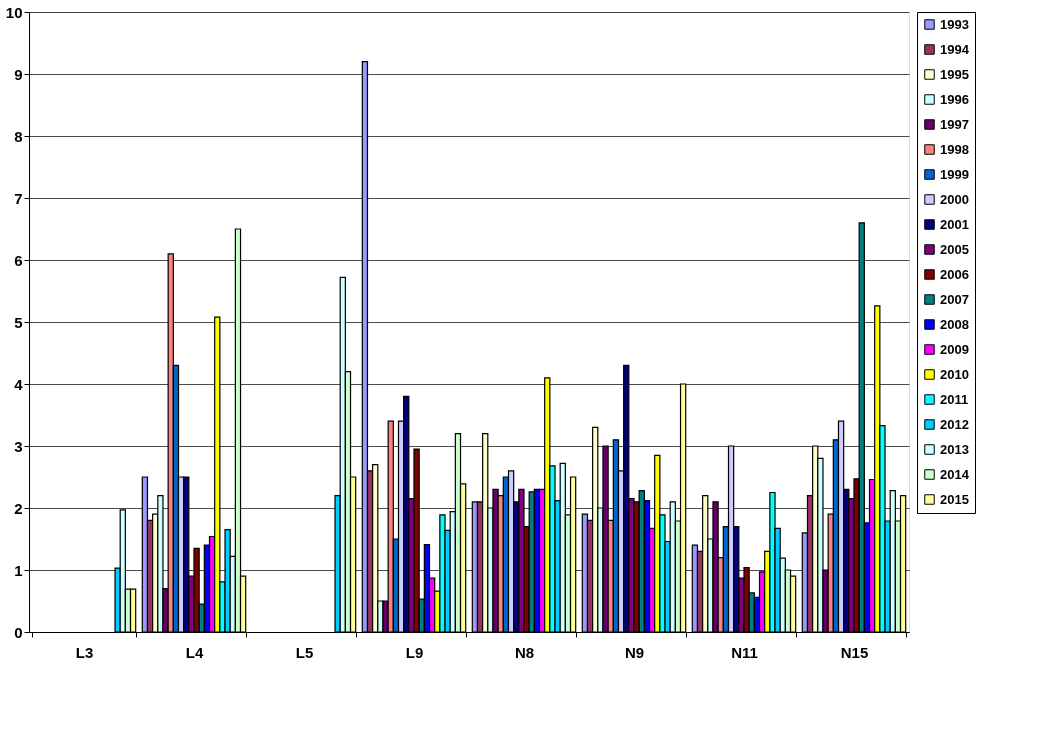 This screenshot has width=1062, height=747. What do you see at coordinates (634, 652) in the screenshot?
I see `x-tick-label: N9` at bounding box center [634, 652].